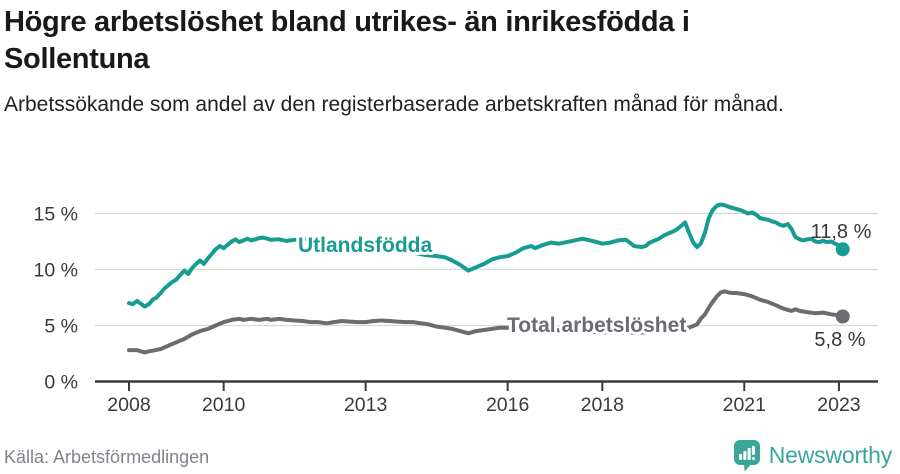  Describe the element at coordinates (839, 340) in the screenshot. I see `end-value-total: 5,8 %` at that location.